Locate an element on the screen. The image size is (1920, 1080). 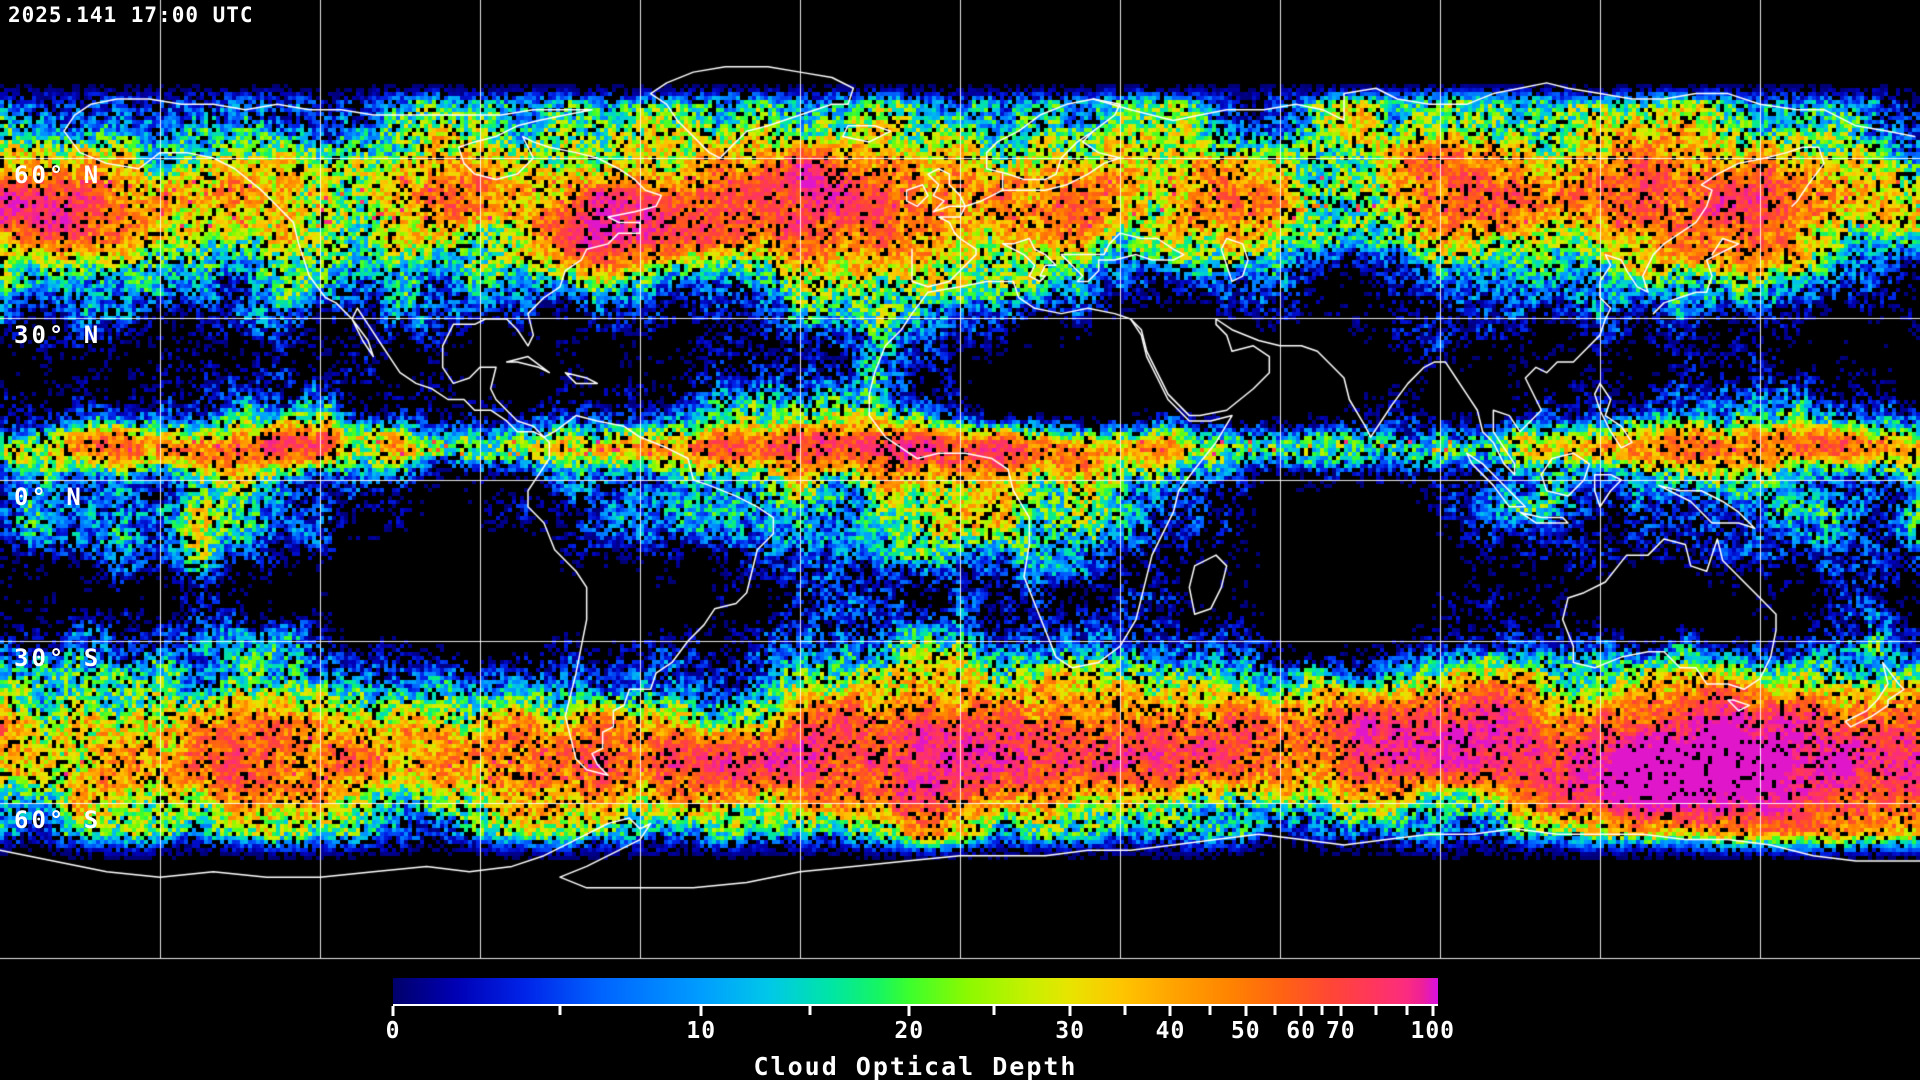
colorbar-tick-label-40: 40 is located at coordinates (1170, 1031).